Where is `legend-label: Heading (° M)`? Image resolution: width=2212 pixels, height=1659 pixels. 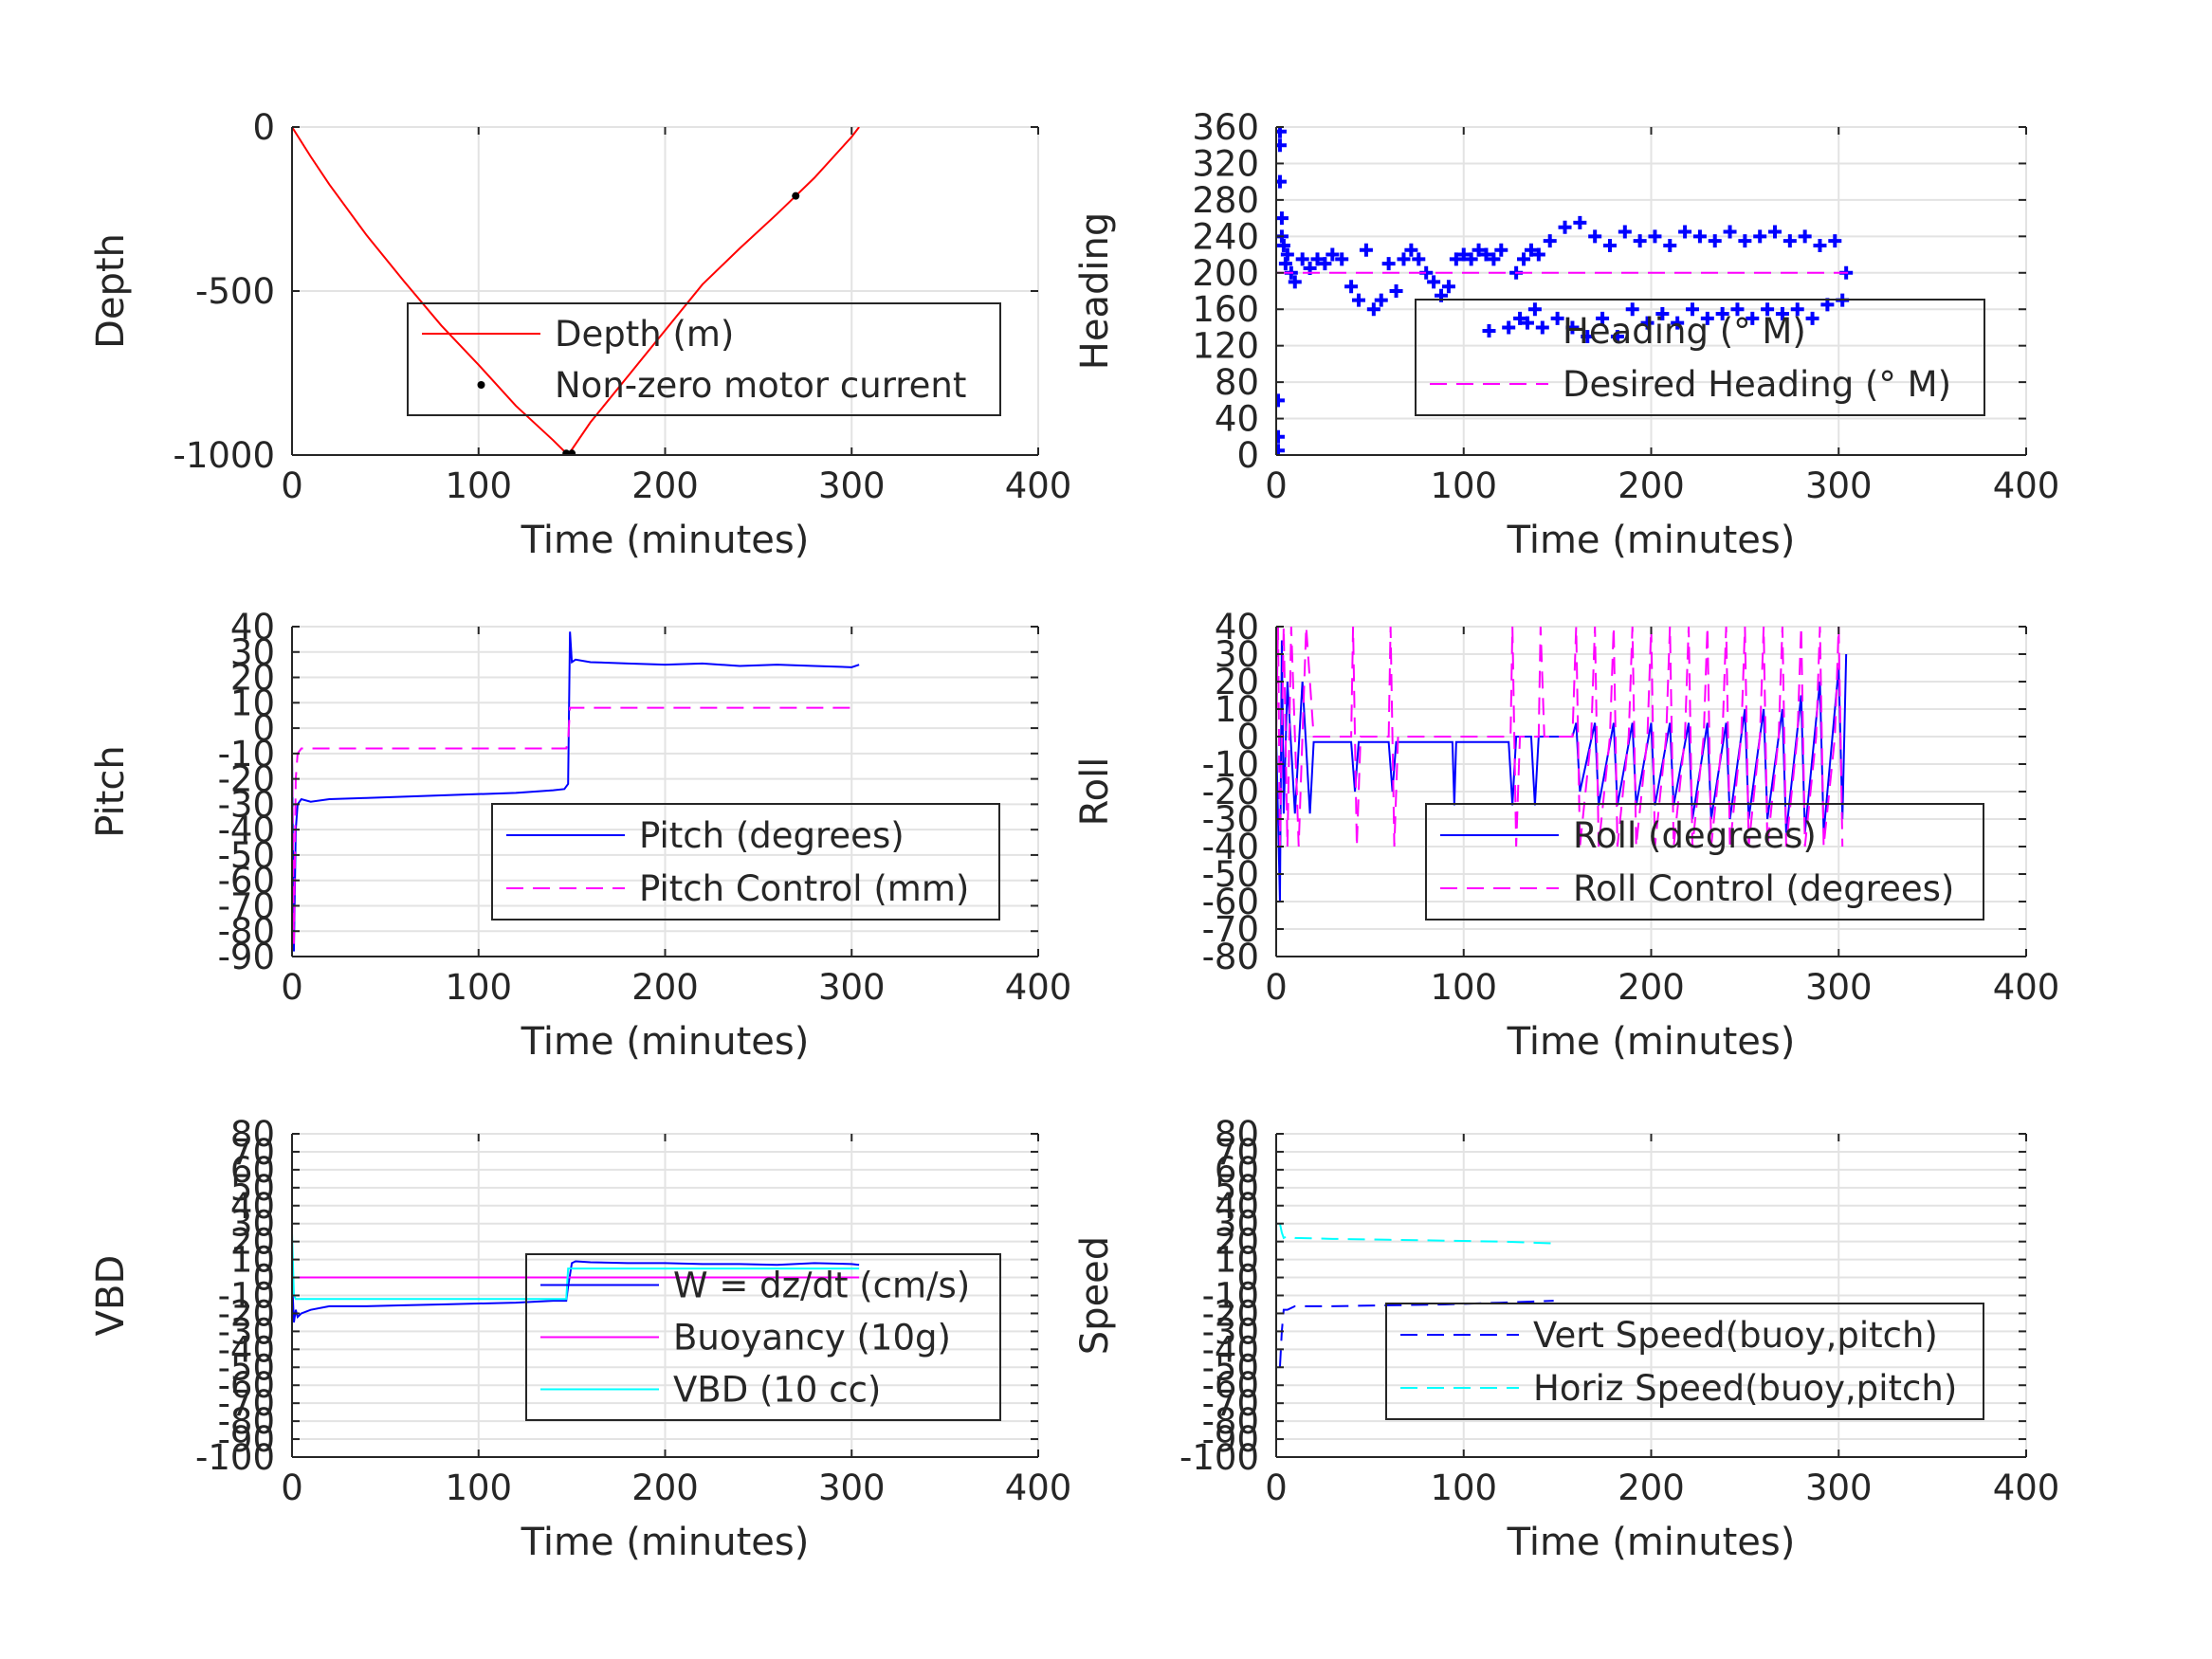
legend-label: Heading (° M) is located at coordinates (1684, 331).